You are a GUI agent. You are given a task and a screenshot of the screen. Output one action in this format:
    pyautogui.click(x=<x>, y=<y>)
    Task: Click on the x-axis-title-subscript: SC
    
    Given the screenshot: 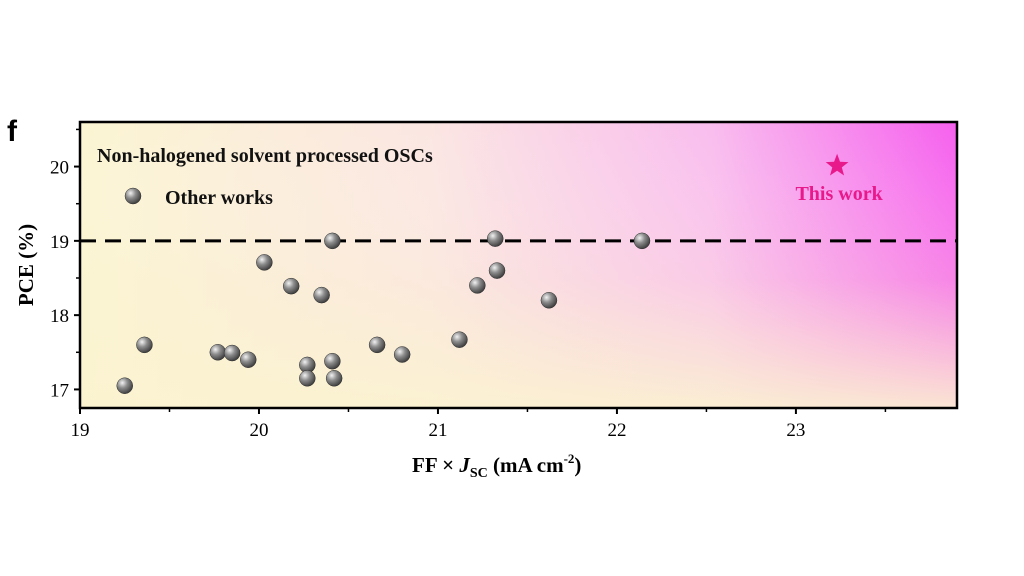 What is the action you would take?
    pyautogui.click(x=479, y=473)
    